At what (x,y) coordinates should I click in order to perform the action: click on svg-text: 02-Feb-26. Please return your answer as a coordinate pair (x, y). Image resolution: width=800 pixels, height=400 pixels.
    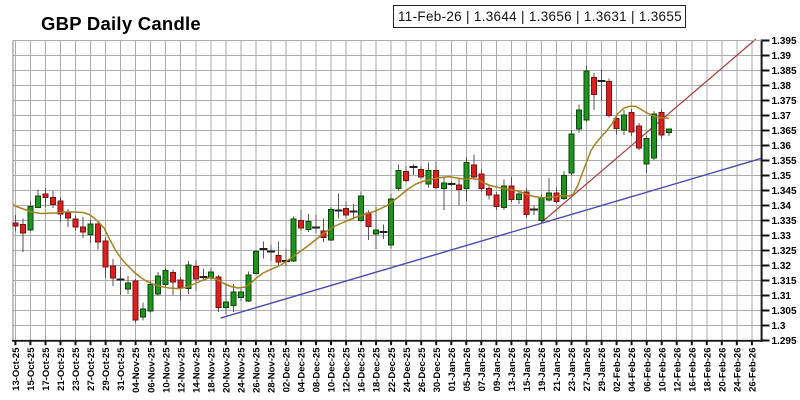
    Looking at the image, I should click on (617, 370).